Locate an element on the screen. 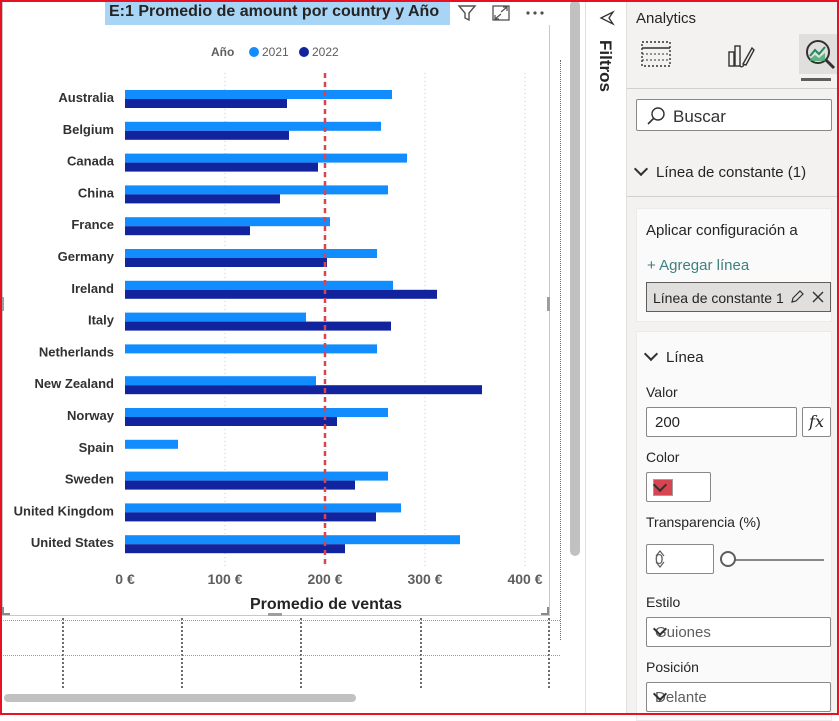  filters-label: Filtros is located at coordinates (605, 66).